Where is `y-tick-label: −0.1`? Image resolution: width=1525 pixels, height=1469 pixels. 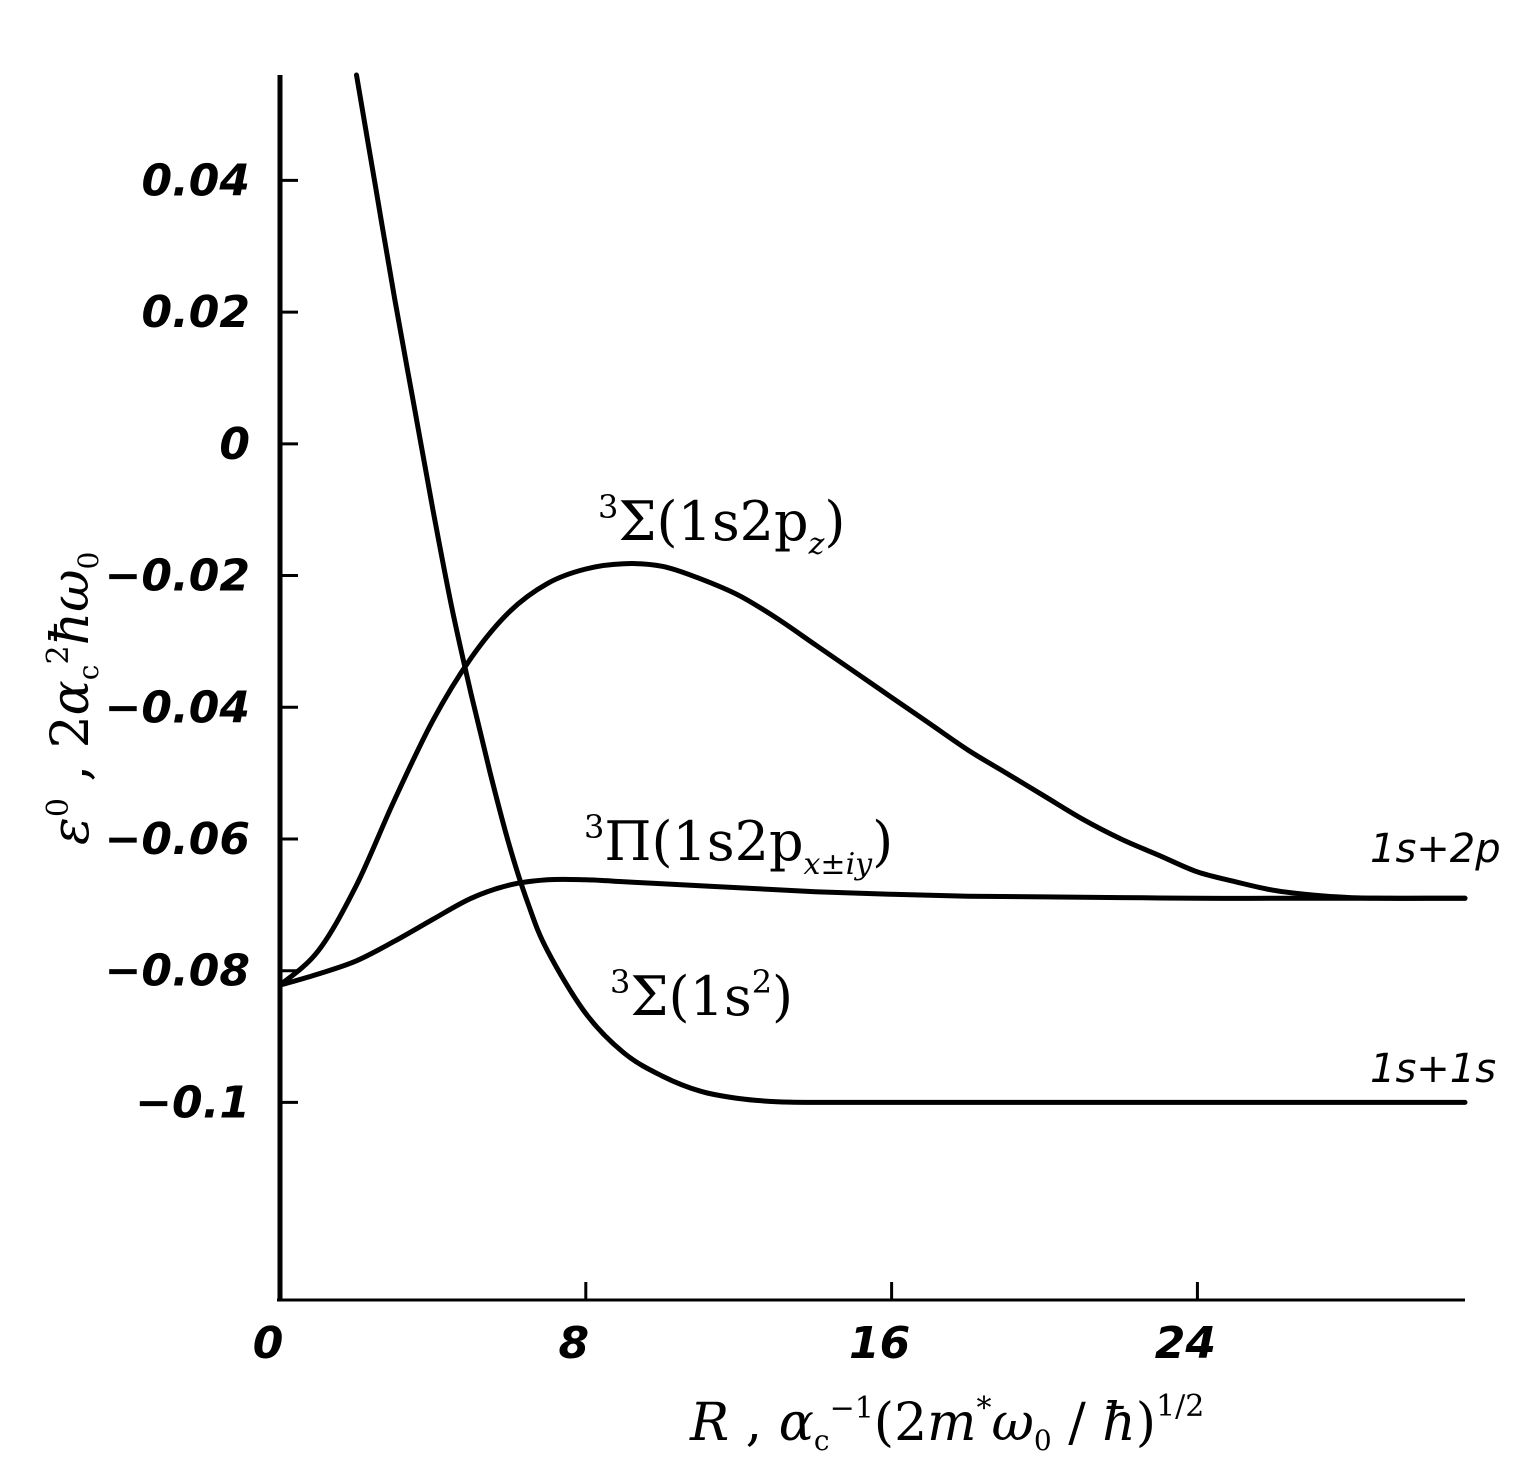
y-tick-label: −0.1 is located at coordinates (192, 1102).